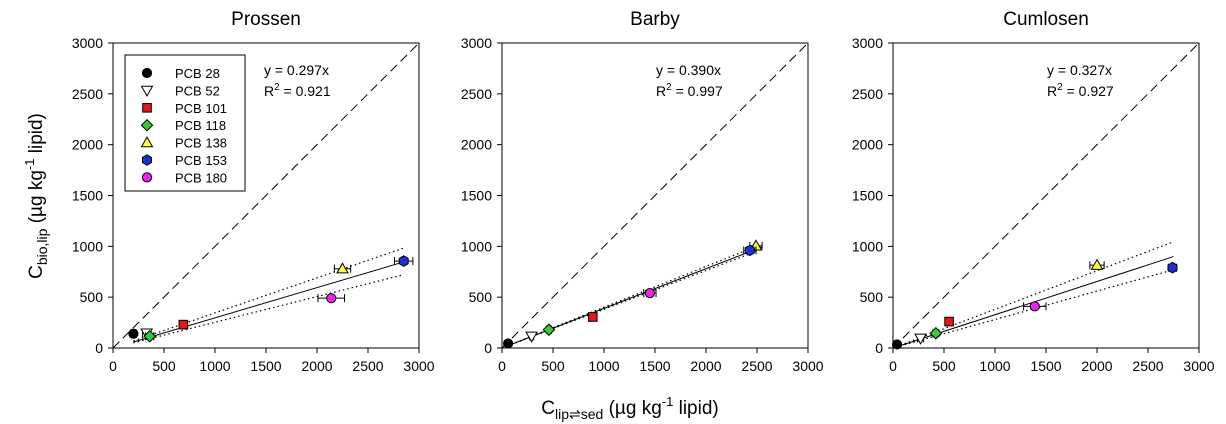 The height and width of the screenshot is (424, 1226). What do you see at coordinates (629, 408) in the screenshot?
I see `x-axis-label: Clip⇌sed (µg kg-1 lipid)` at bounding box center [629, 408].